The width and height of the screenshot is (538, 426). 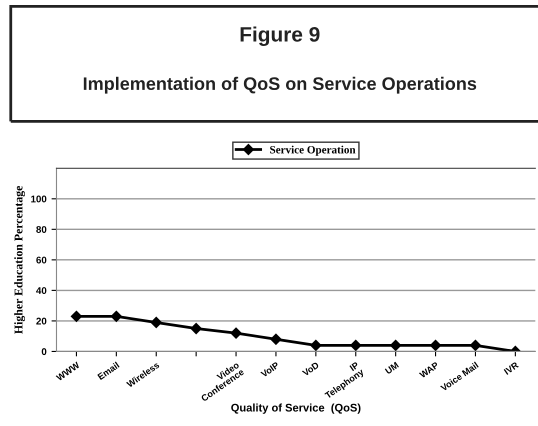 I want to click on y-tick-label: 60, so click(x=41, y=260).